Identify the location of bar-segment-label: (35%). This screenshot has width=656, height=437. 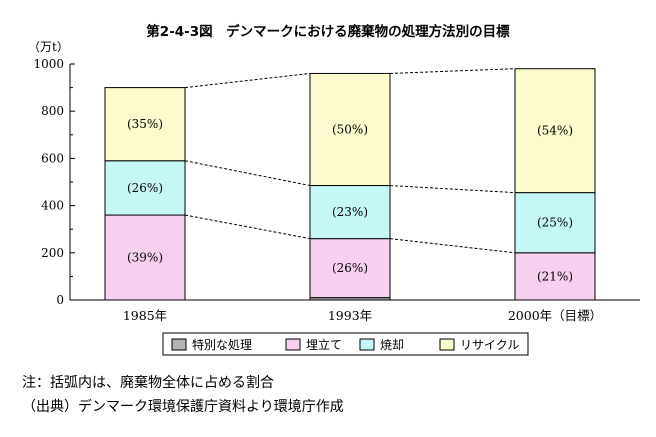
(145, 124).